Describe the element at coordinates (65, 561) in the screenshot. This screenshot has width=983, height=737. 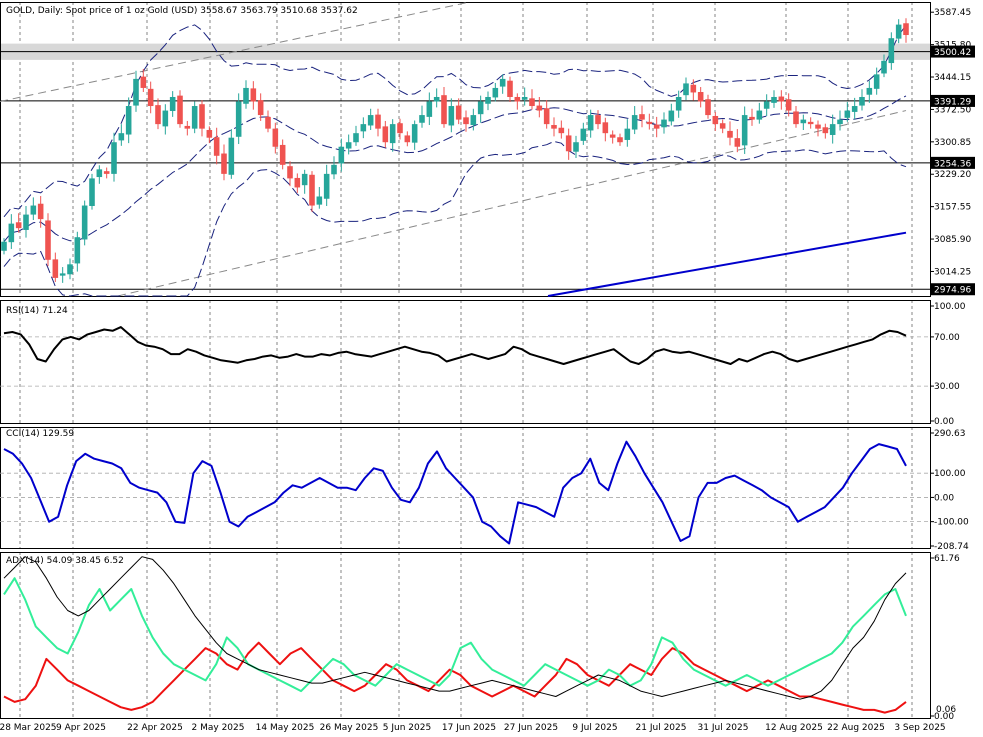
I see `adx-title: ADX(14) 54.09 38.45 6.52` at that location.